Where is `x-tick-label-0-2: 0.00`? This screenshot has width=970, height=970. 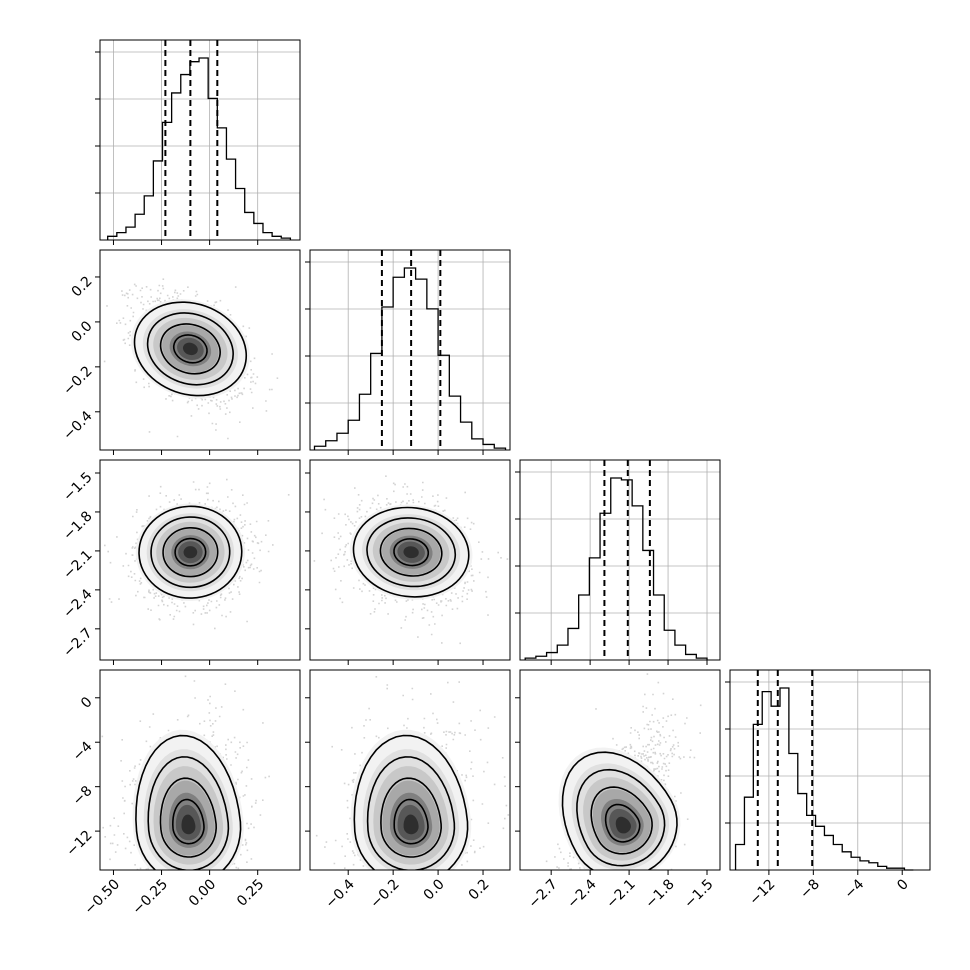 x-tick-label-0-2: 0.00 is located at coordinates (202, 892).